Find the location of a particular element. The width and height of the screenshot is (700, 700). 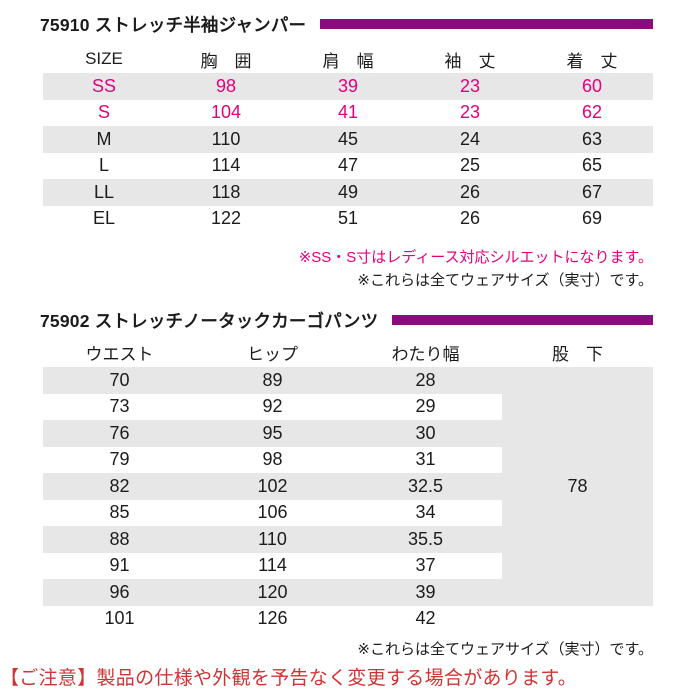

jumper-title-accent-bar is located at coordinates (486, 24).